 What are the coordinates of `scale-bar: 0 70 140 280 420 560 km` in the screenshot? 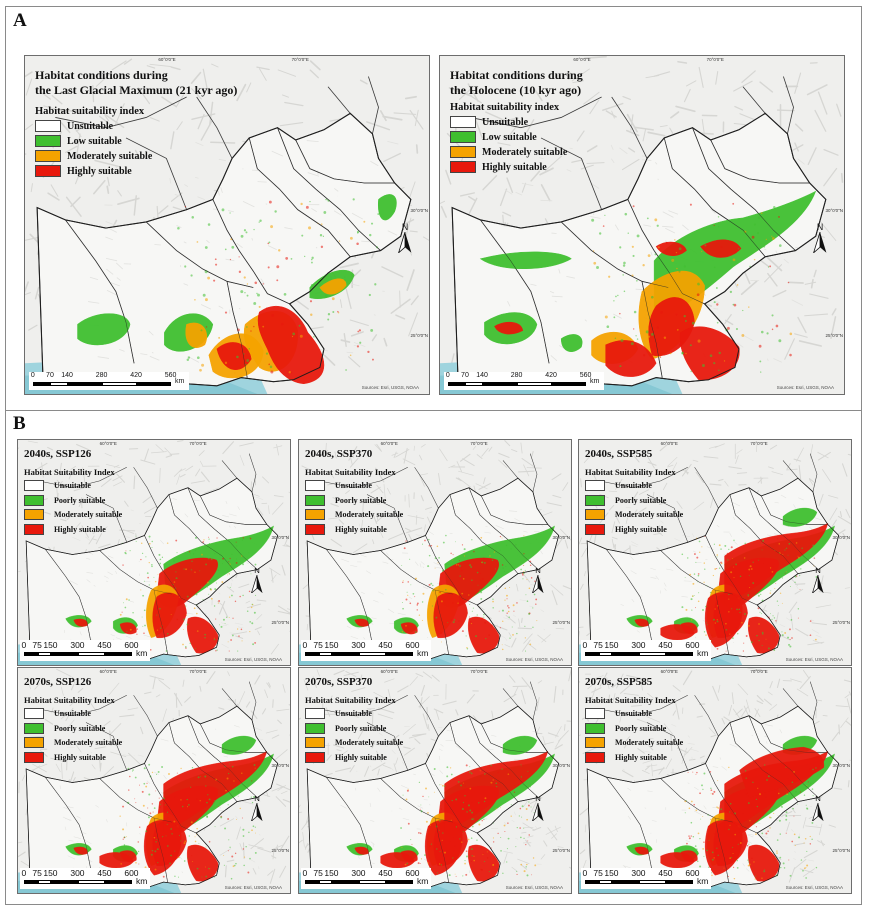 It's located at (524, 381).